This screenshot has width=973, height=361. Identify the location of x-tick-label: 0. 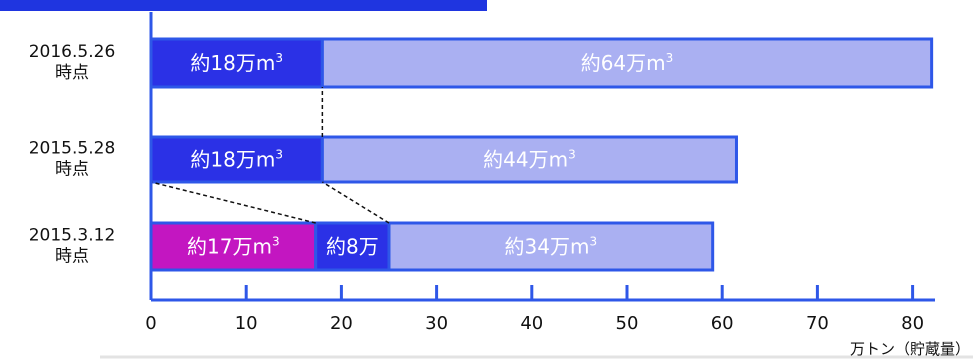
(150, 323).